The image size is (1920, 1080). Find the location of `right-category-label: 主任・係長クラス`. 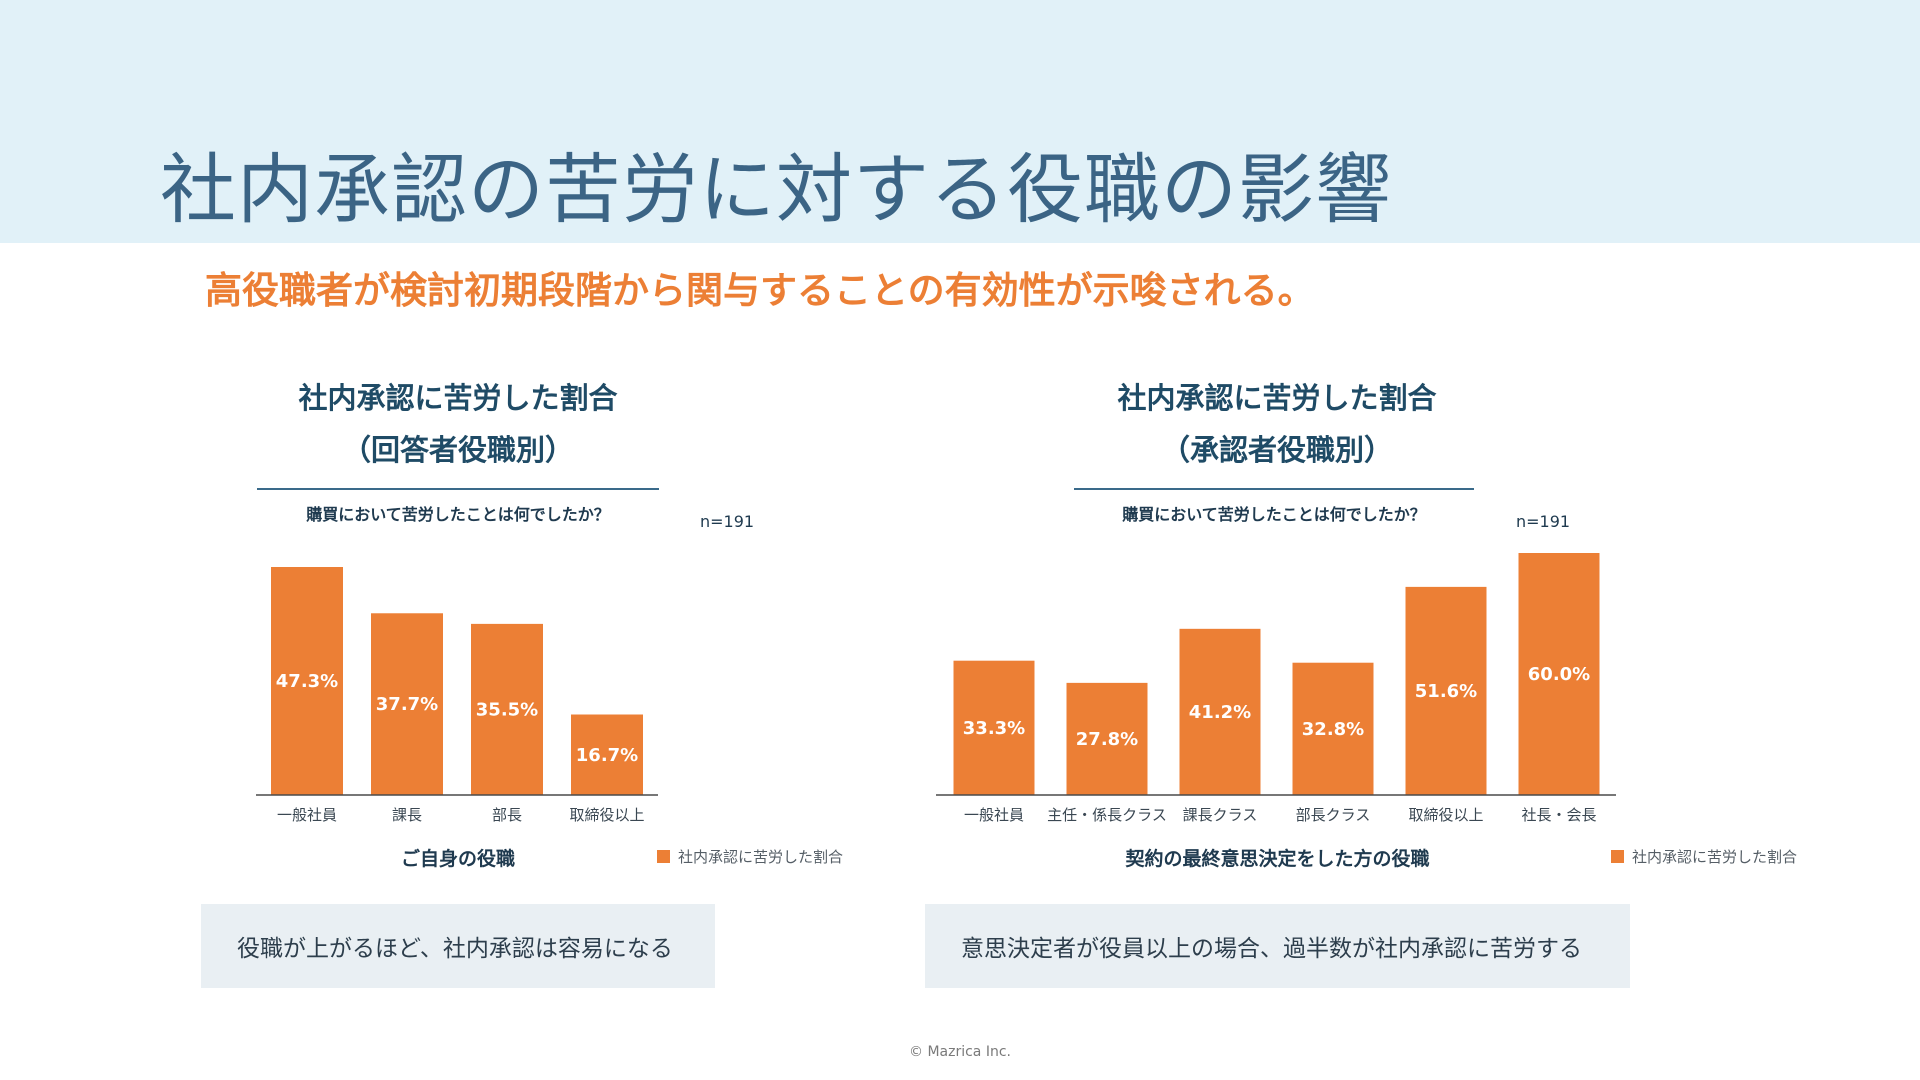

right-category-label: 主任・係長クラス is located at coordinates (1107, 815).